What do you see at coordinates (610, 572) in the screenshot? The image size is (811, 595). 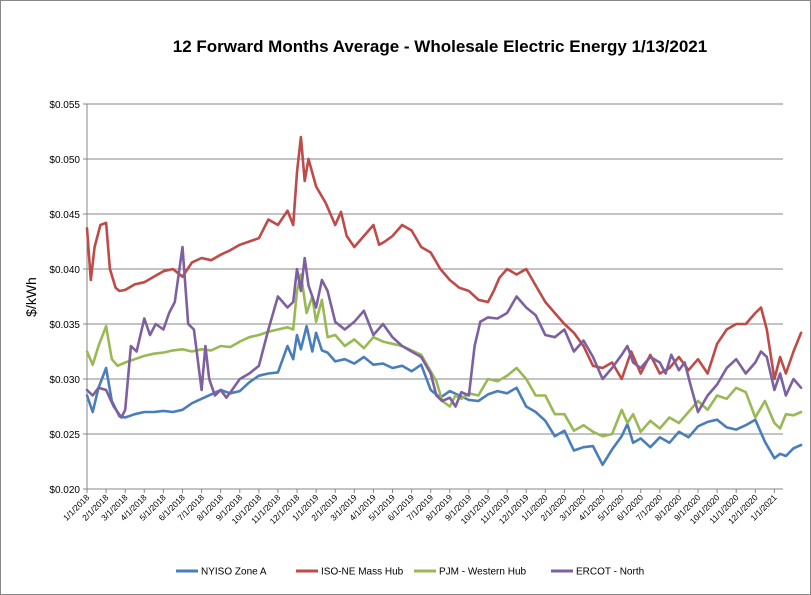 I see `legend-label: ERCOT - North` at bounding box center [610, 572].